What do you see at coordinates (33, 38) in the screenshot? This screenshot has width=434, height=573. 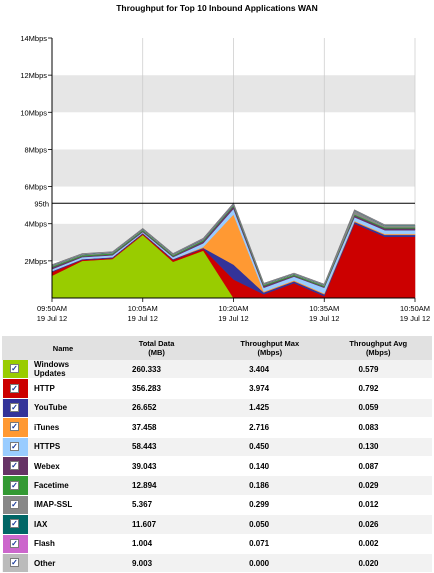 I see `y-tick-label: 14Mbps` at bounding box center [33, 38].